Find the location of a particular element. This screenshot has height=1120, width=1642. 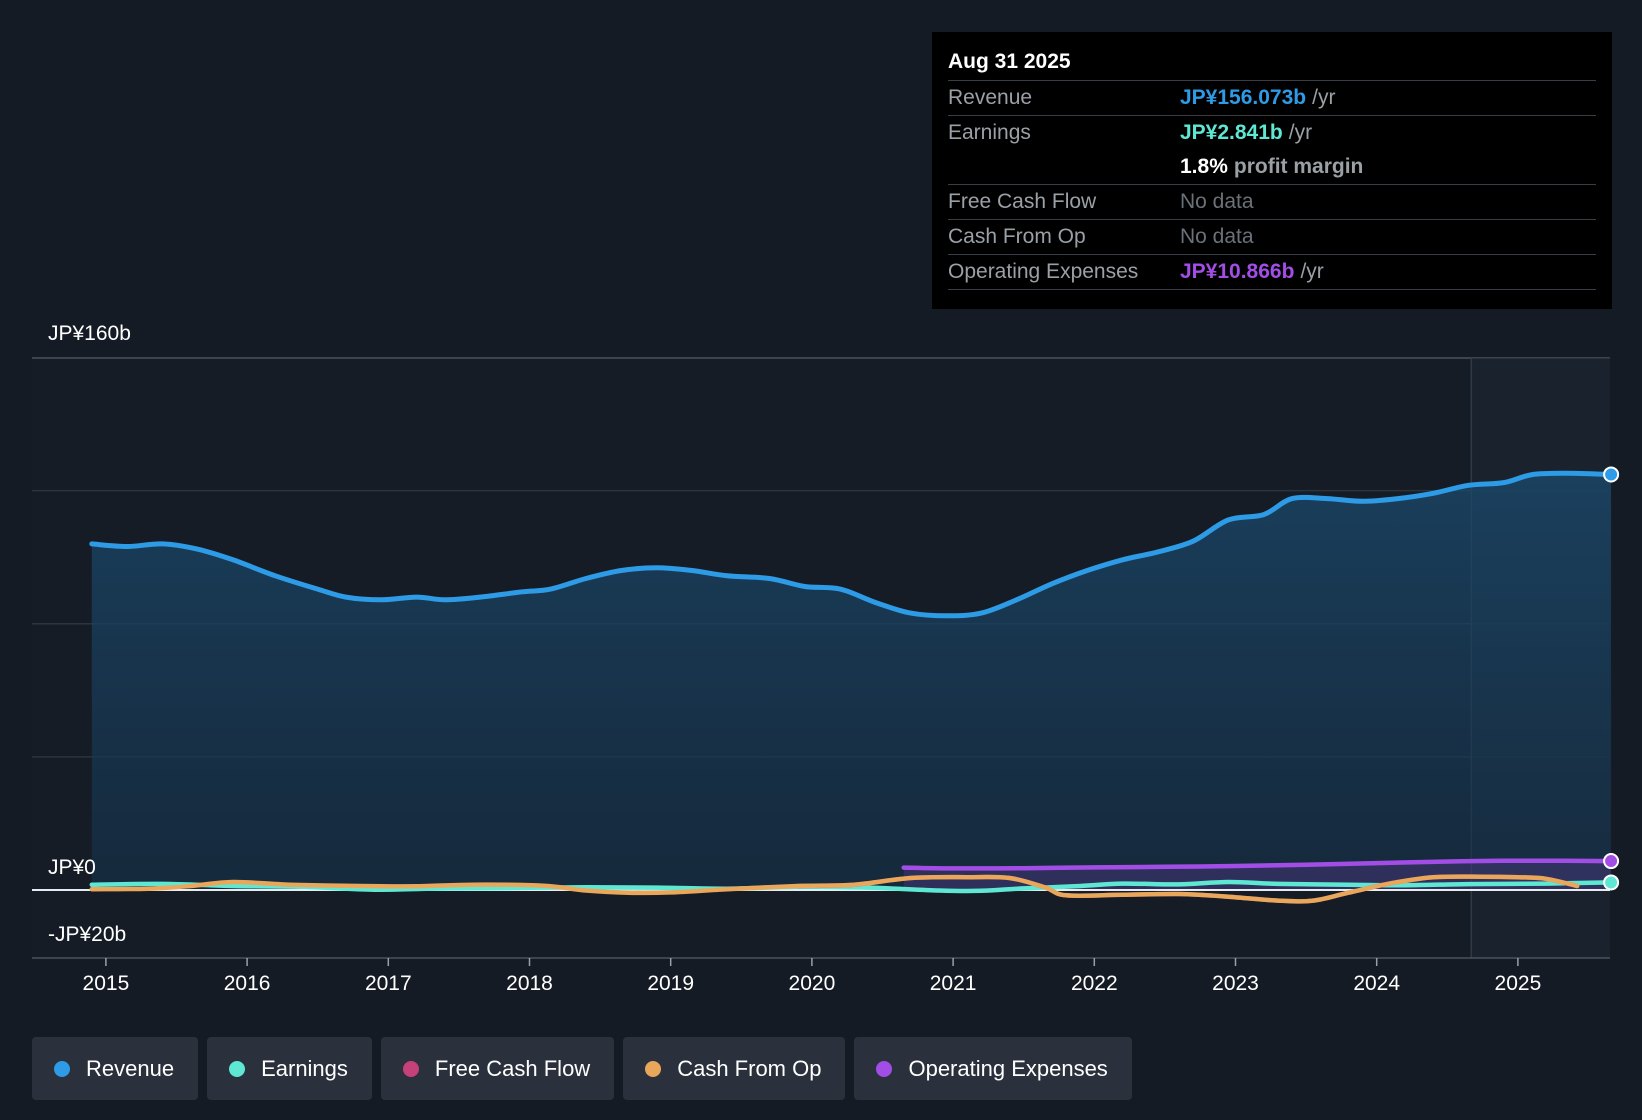

line-earnings is located at coordinates (851, 886).